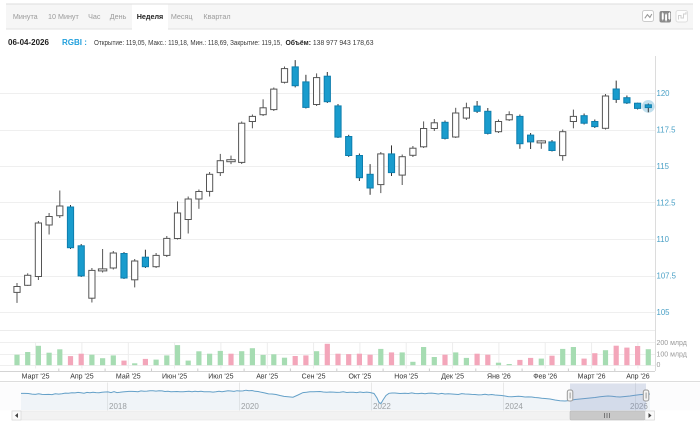 The image size is (700, 425). I want to click on svg-text: 2024, so click(514, 406).